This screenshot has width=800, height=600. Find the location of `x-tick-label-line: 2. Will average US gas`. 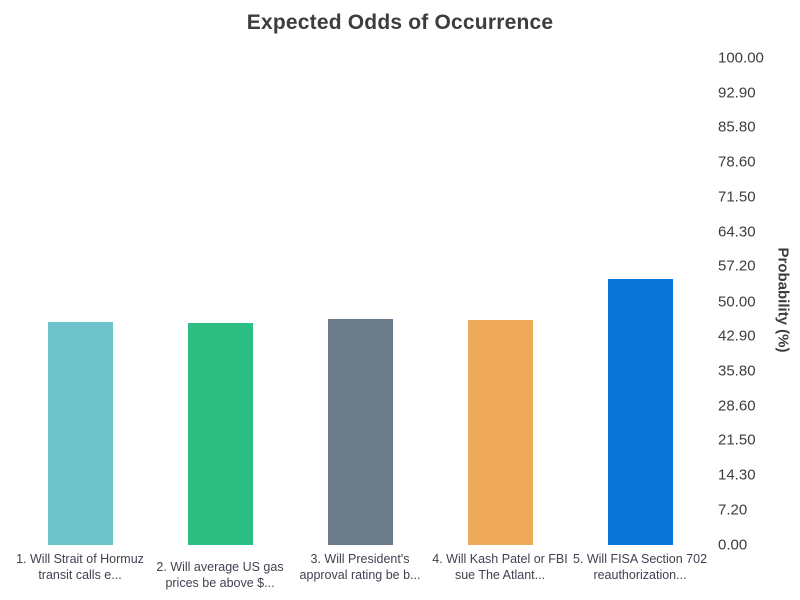

x-tick-label-line: 2. Will average US gas is located at coordinates (220, 567).